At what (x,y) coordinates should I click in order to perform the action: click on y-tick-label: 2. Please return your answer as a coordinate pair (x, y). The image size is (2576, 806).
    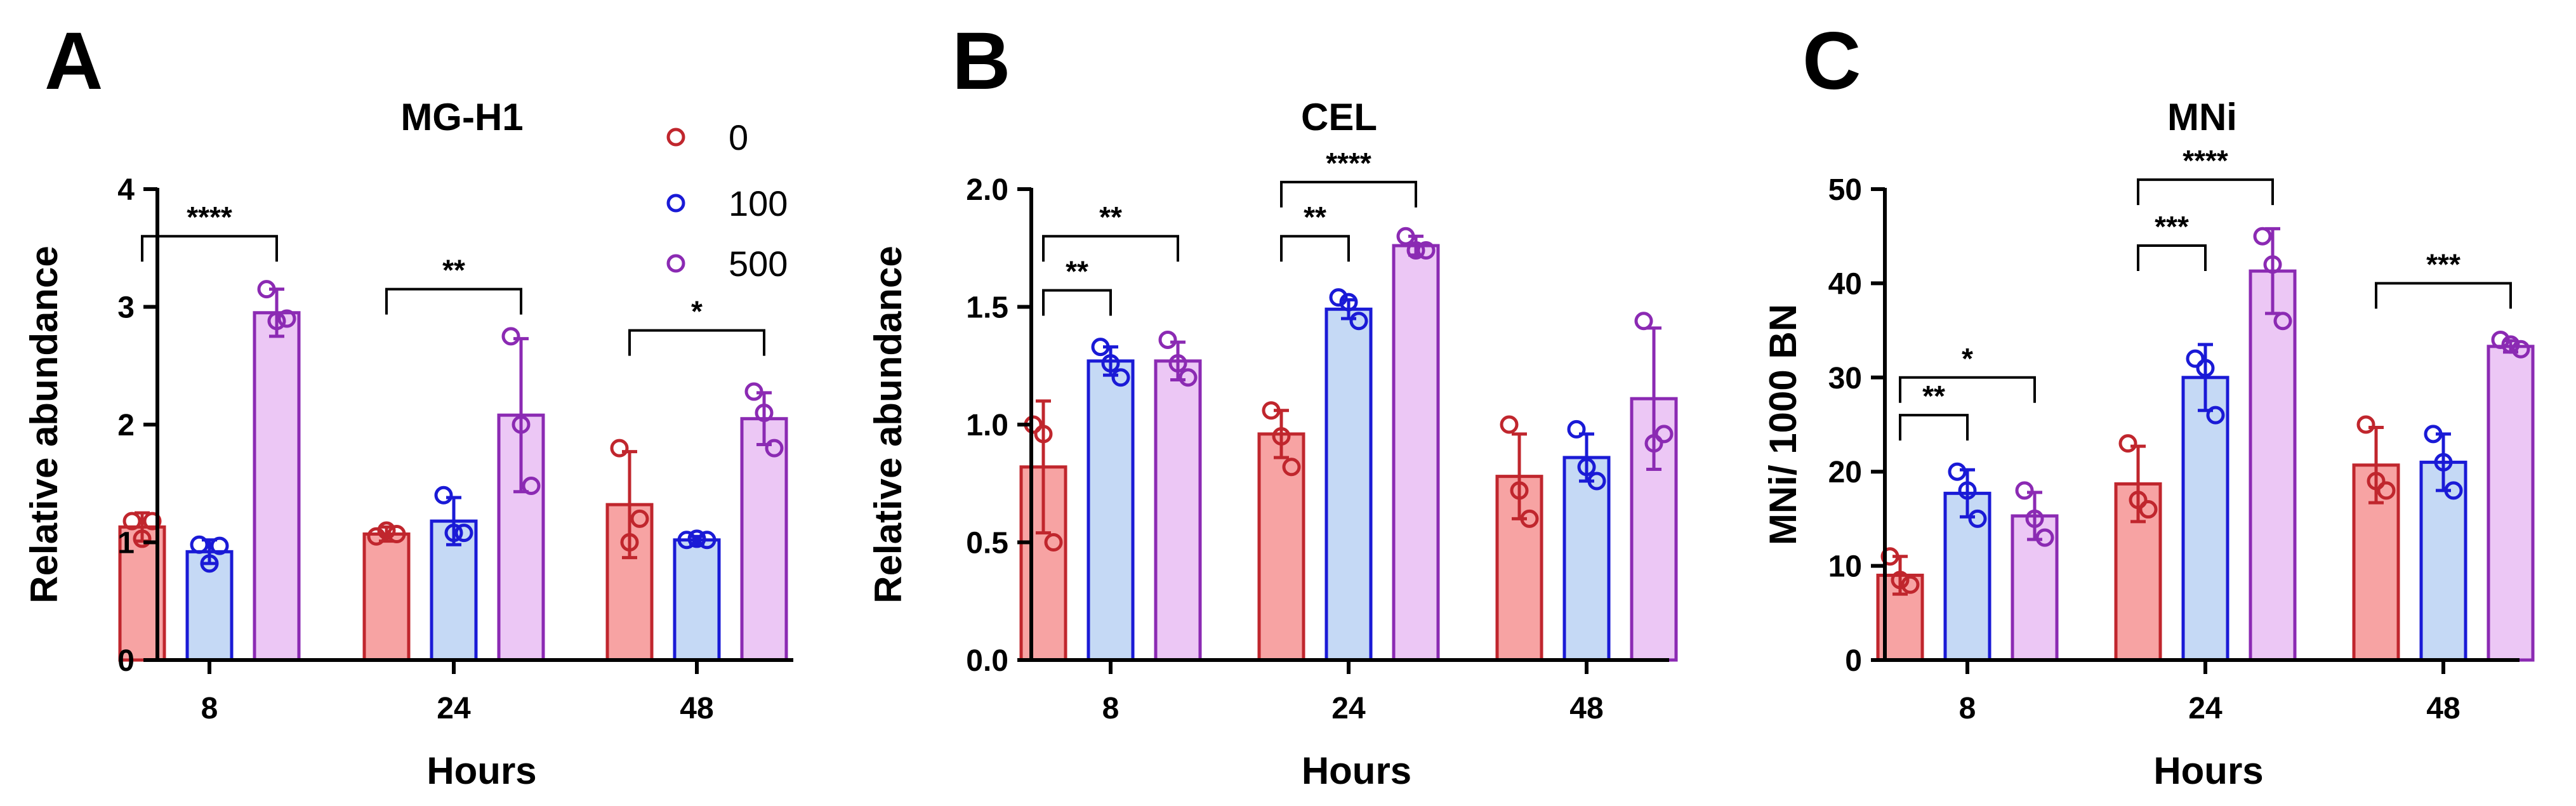
    Looking at the image, I should click on (126, 426).